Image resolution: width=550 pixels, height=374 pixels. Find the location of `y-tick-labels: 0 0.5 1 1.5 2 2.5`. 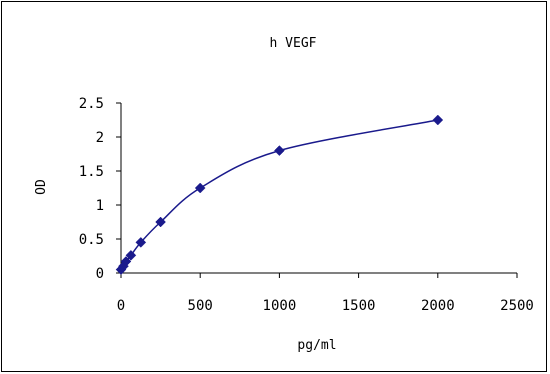

y-tick-labels: 0 0.5 1 1.5 2 2.5 is located at coordinates (91, 189).